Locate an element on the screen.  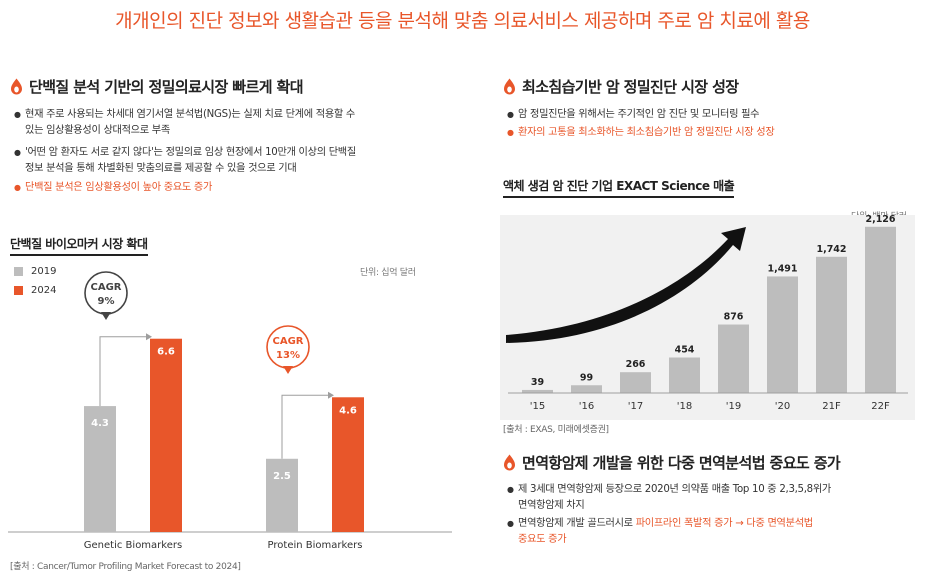
right-section-heading-1: 최소침습기반 암 정밀진단 시장 성장 is located at coordinates (621, 86).